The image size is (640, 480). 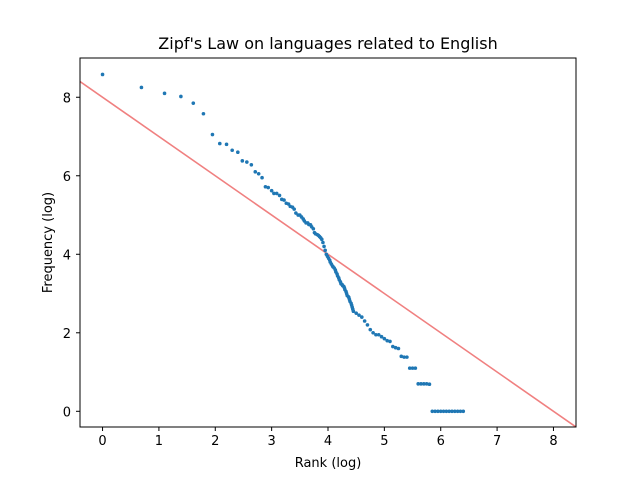 What do you see at coordinates (328, 441) in the screenshot?
I see `x-tick-label: 4` at bounding box center [328, 441].